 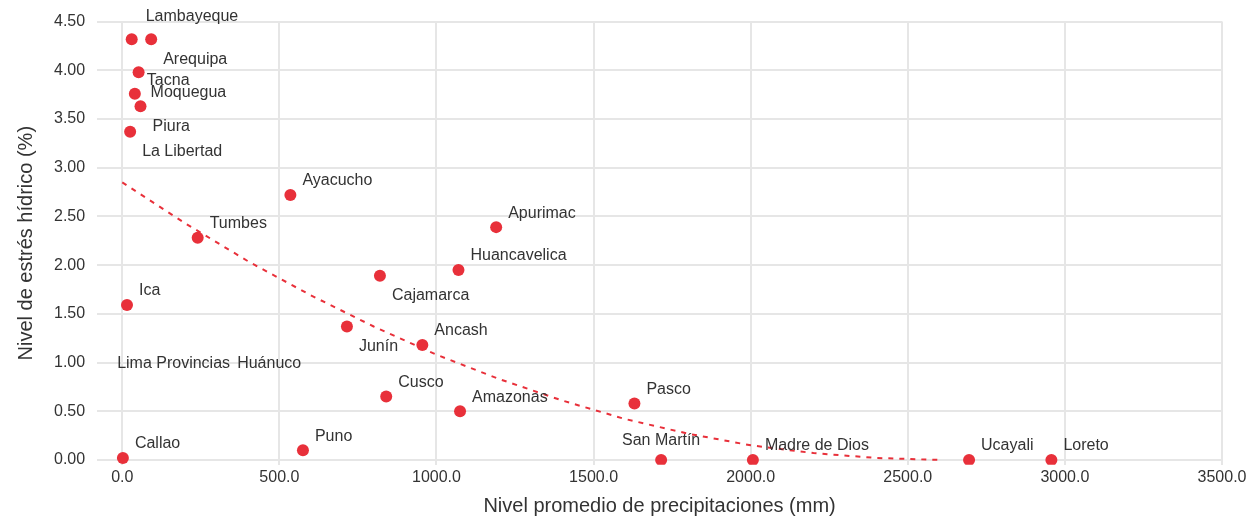 I want to click on x-tick-label: 1000.0, so click(x=437, y=476).